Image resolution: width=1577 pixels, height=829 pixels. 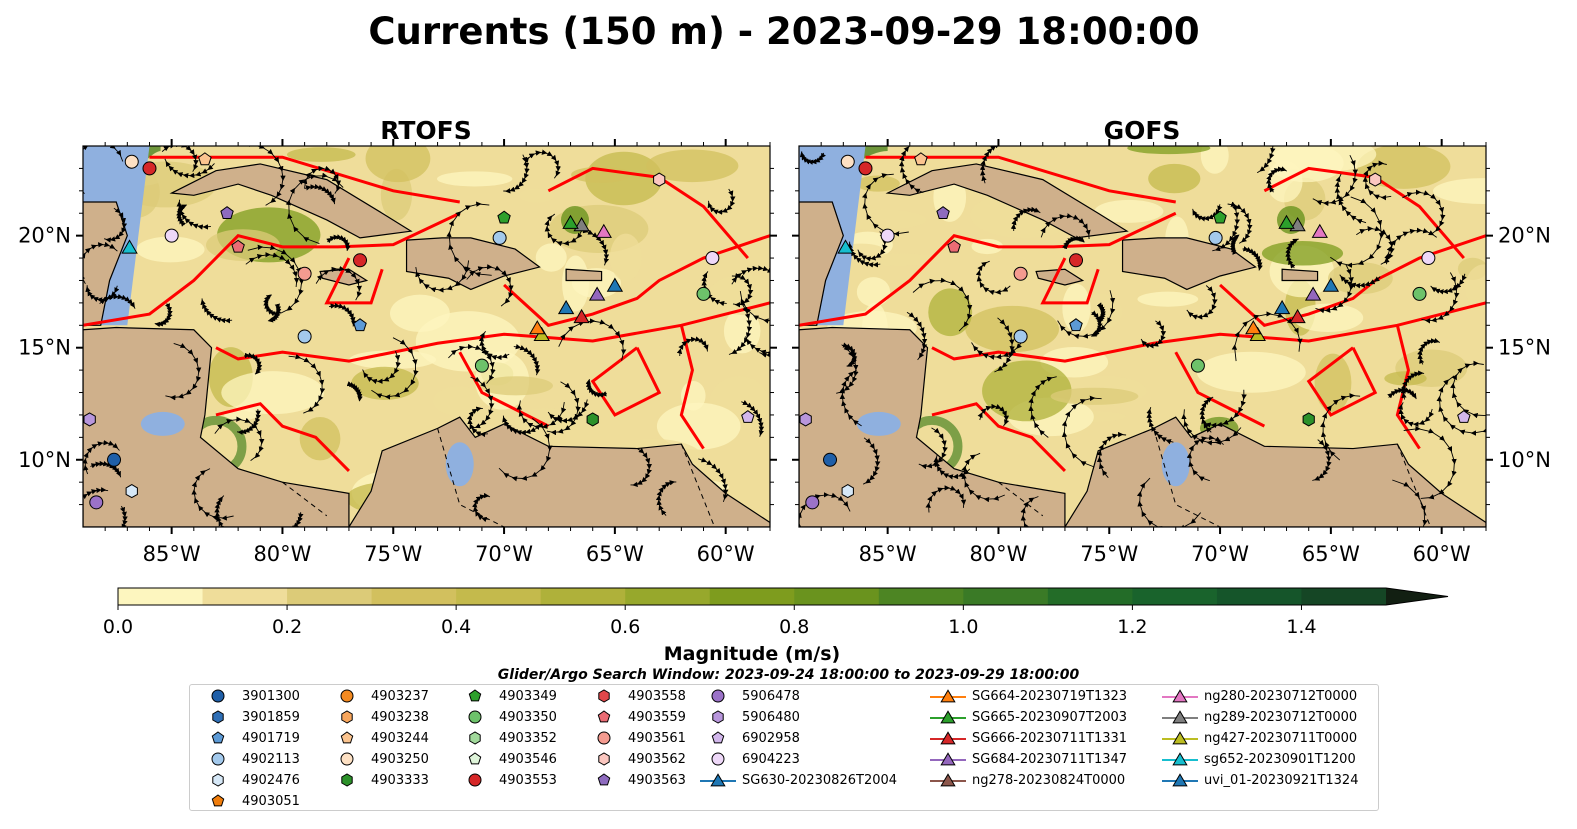 I want to click on legend-entry: ng278-20230824T0000, so click(x=1026, y=780).